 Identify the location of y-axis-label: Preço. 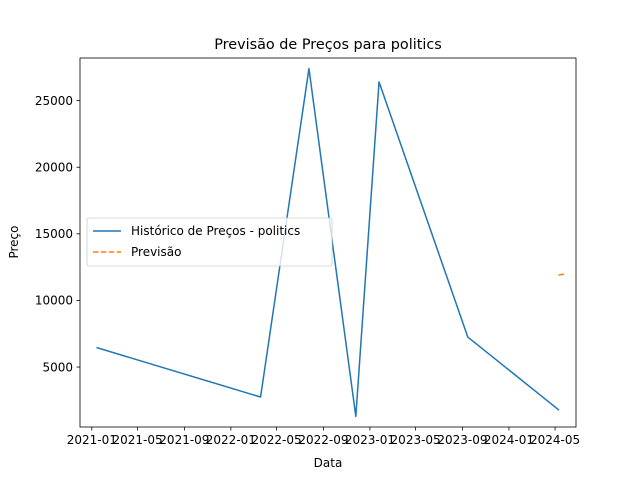
(14, 241).